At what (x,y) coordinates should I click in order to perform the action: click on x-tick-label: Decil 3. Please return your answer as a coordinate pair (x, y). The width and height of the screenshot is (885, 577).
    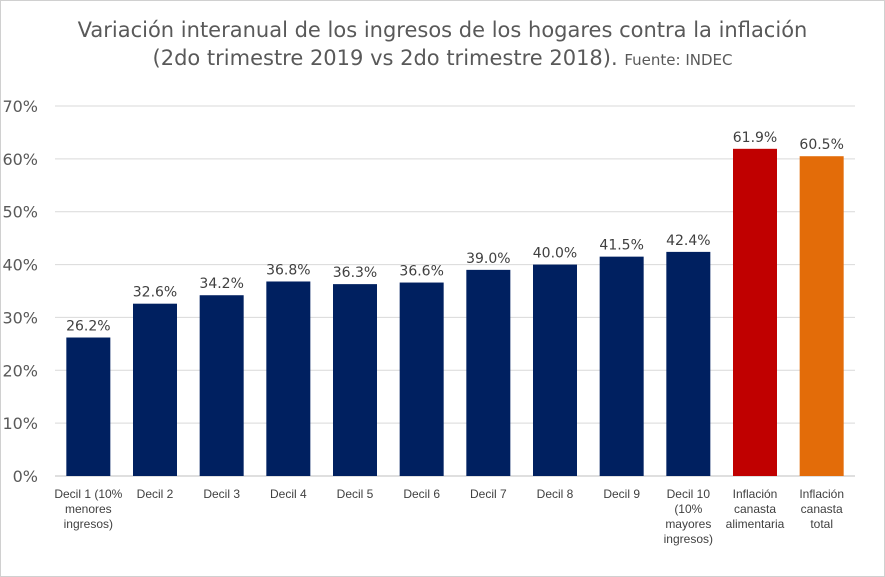
    Looking at the image, I should click on (221, 494).